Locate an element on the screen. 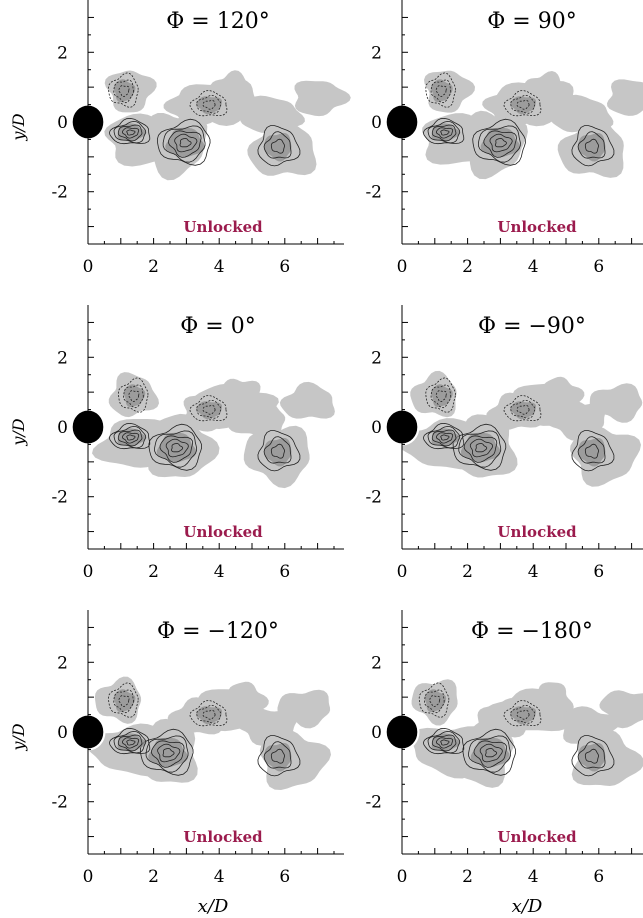  panel-phi-minus-90: -2 0 2 0 2 4 6 Φ = −90° Unlocked is located at coordinates (504, 443).